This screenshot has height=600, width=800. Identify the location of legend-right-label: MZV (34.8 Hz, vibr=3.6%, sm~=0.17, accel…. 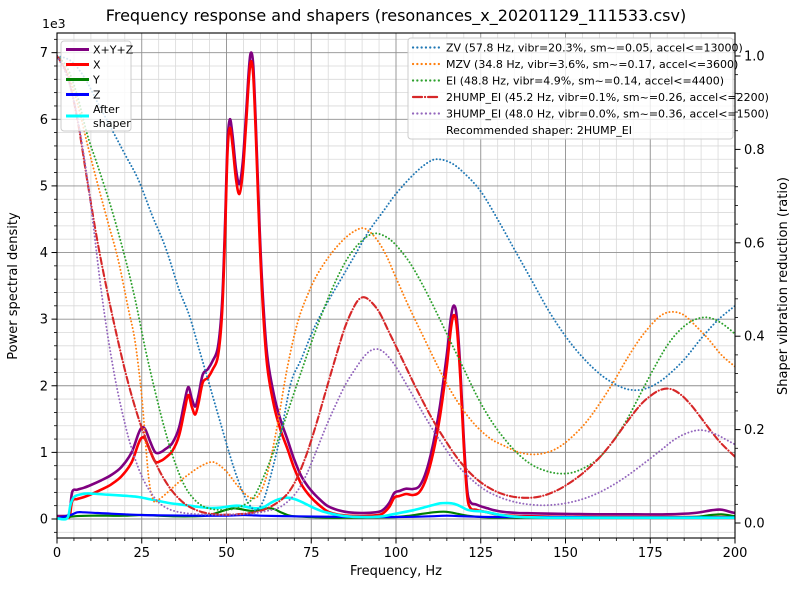
(592, 64).